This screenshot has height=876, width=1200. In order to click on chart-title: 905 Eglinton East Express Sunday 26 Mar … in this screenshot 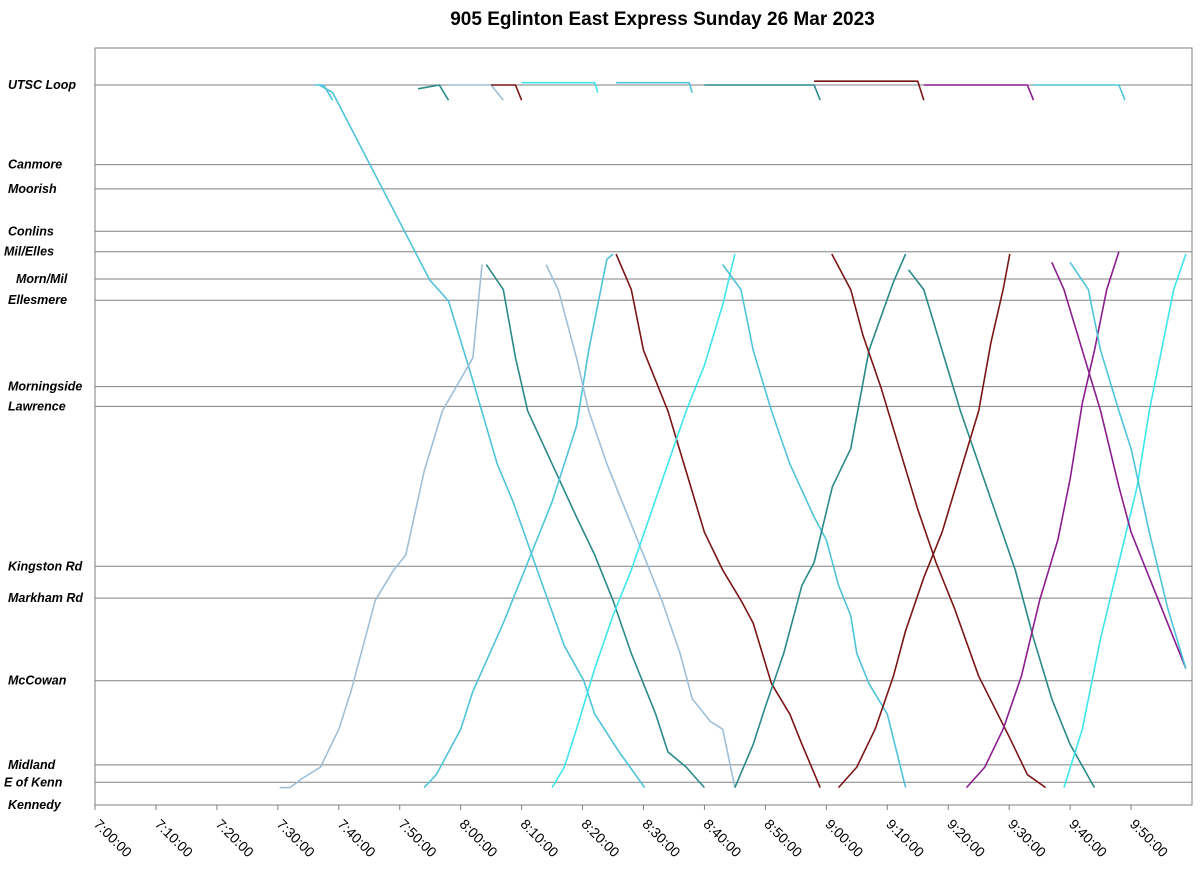, I will do `click(662, 19)`.